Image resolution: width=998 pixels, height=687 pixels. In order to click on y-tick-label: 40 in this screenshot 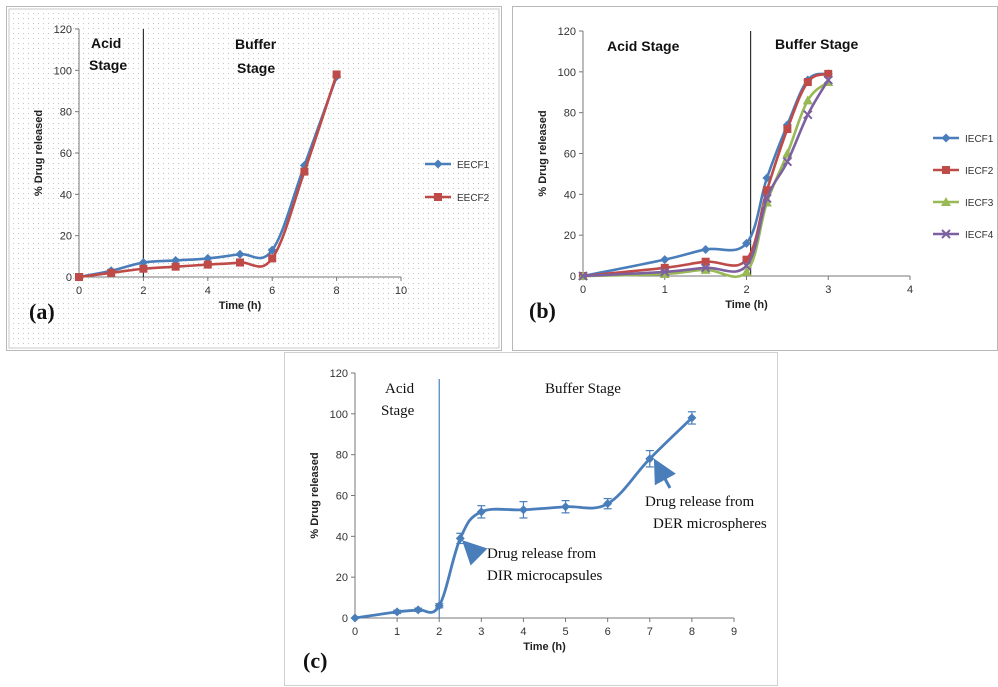, I will do `click(66, 195)`.